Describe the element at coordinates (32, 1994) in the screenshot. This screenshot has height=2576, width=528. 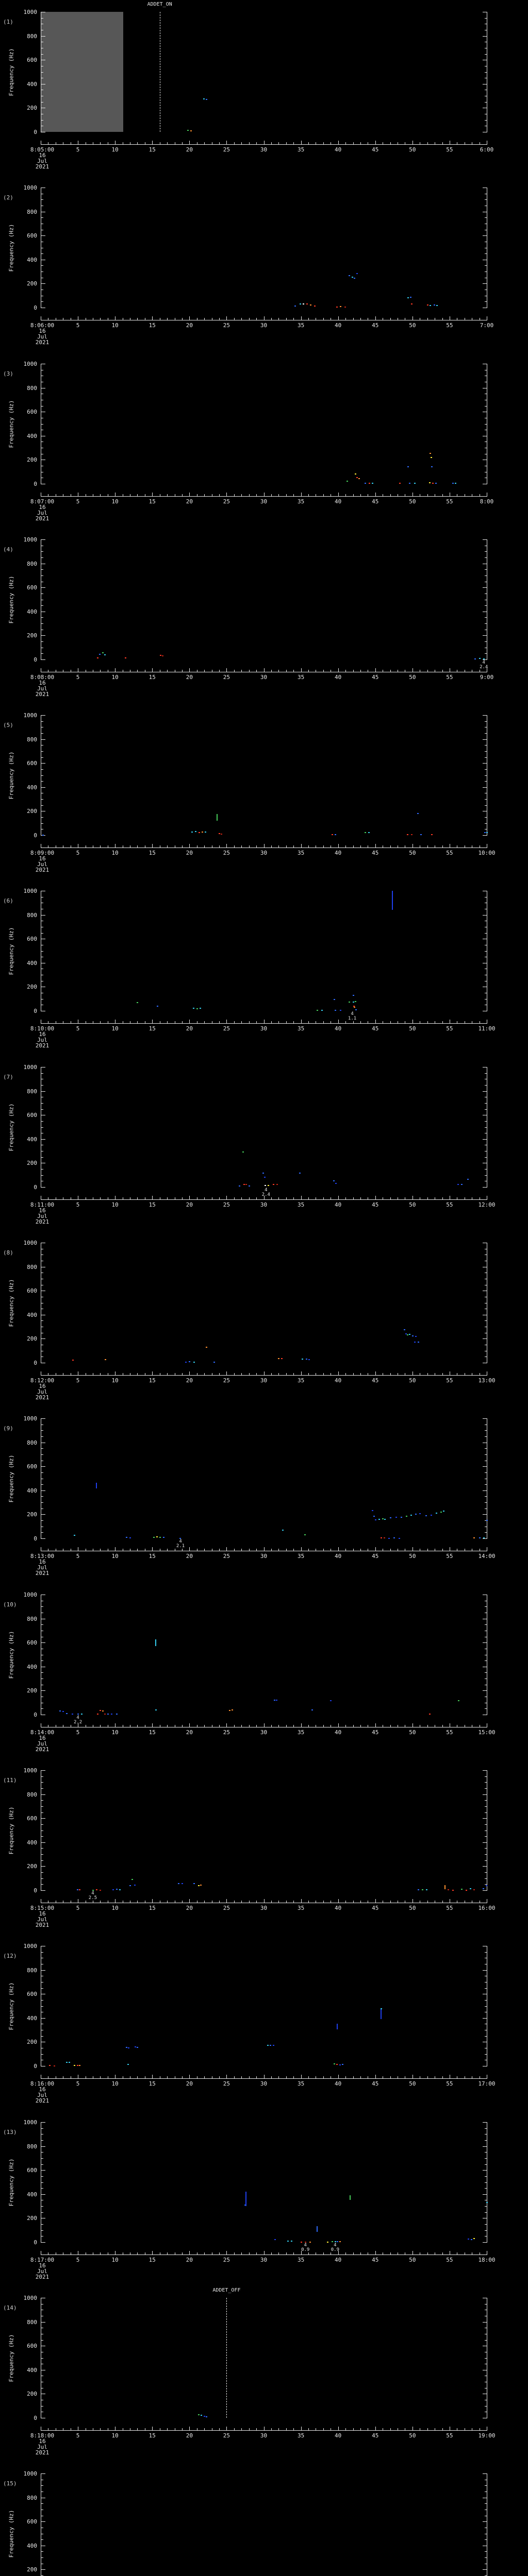
I see `y-tick-label: 600` at that location.